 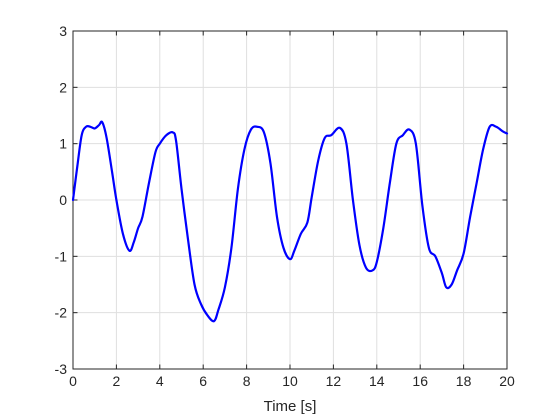 I want to click on x-tick-label: 20, so click(x=507, y=381).